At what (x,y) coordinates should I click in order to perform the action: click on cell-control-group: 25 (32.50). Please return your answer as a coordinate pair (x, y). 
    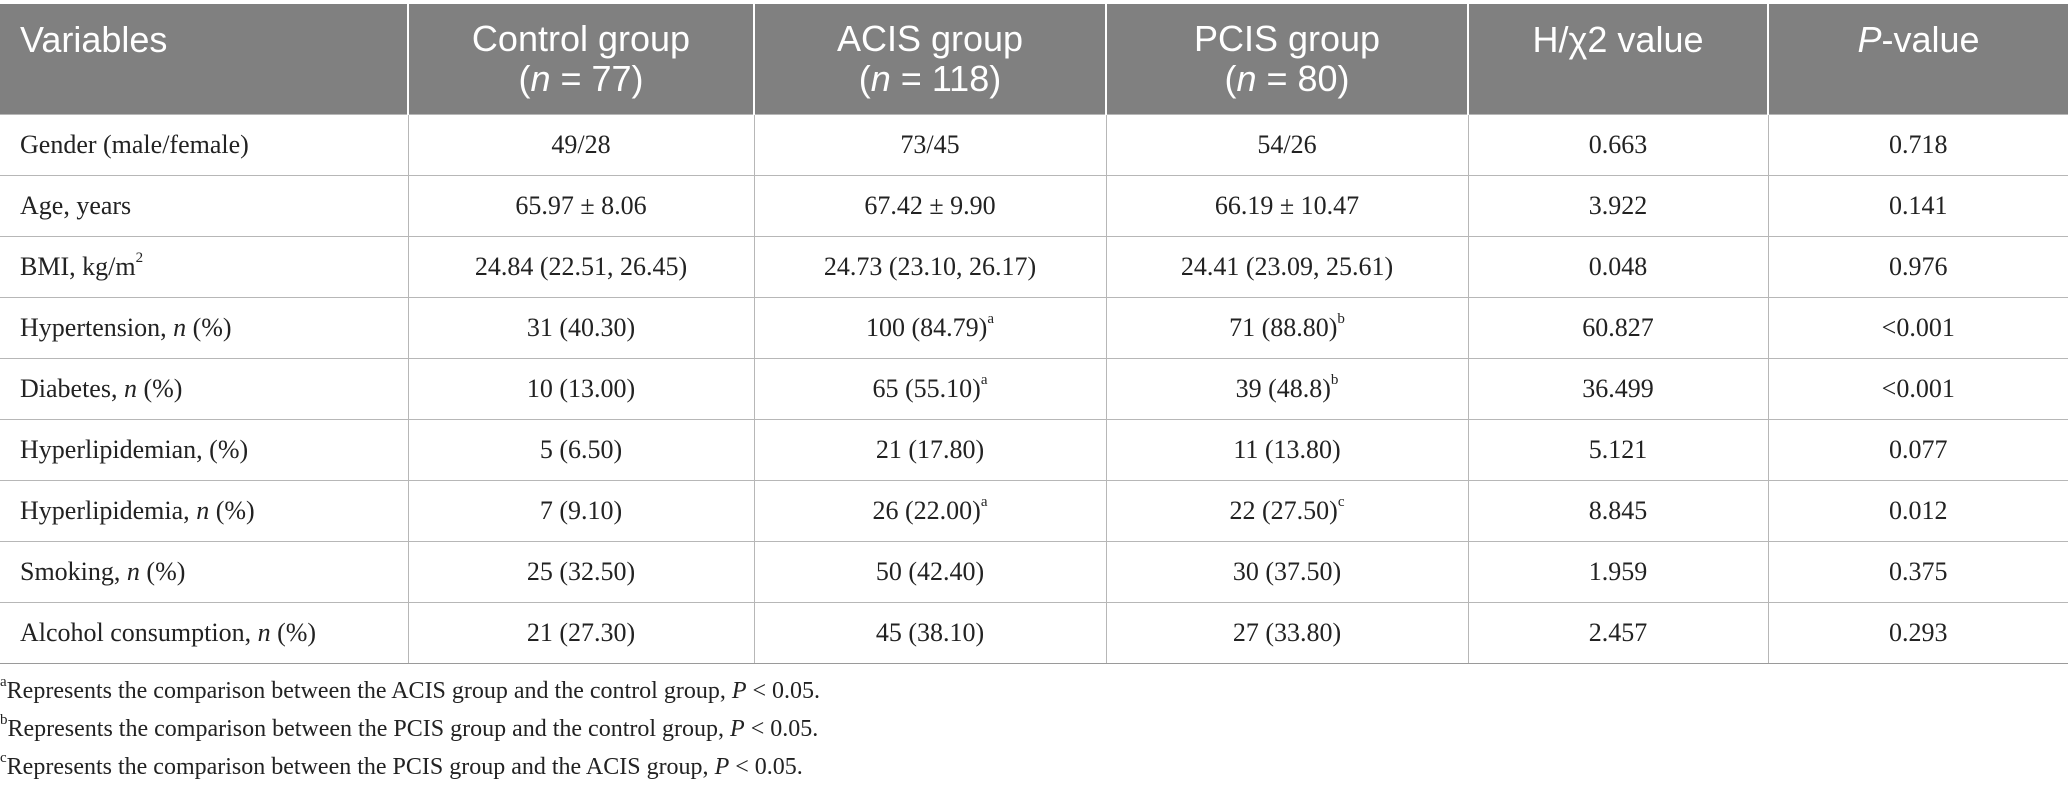
    Looking at the image, I should click on (581, 572).